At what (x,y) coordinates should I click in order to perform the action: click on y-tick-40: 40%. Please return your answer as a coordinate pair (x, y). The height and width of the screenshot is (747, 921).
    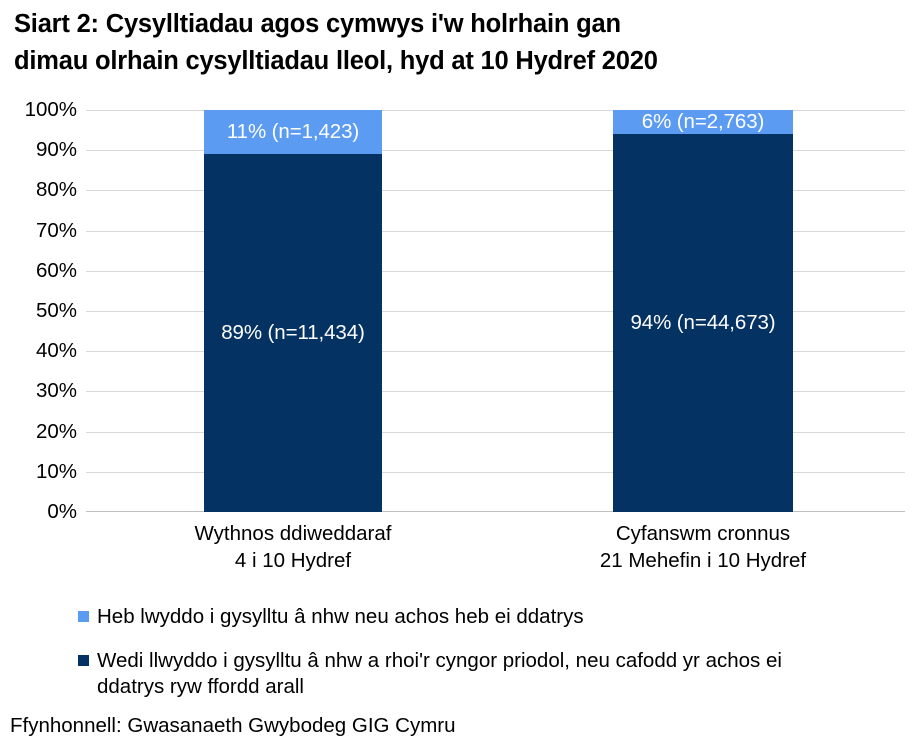
    Looking at the image, I should click on (56, 351).